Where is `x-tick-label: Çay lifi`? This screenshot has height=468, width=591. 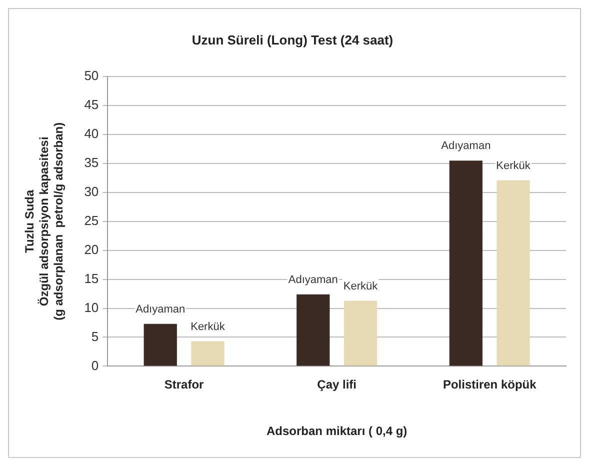
x-tick-label: Çay lifi is located at coordinates (337, 385).